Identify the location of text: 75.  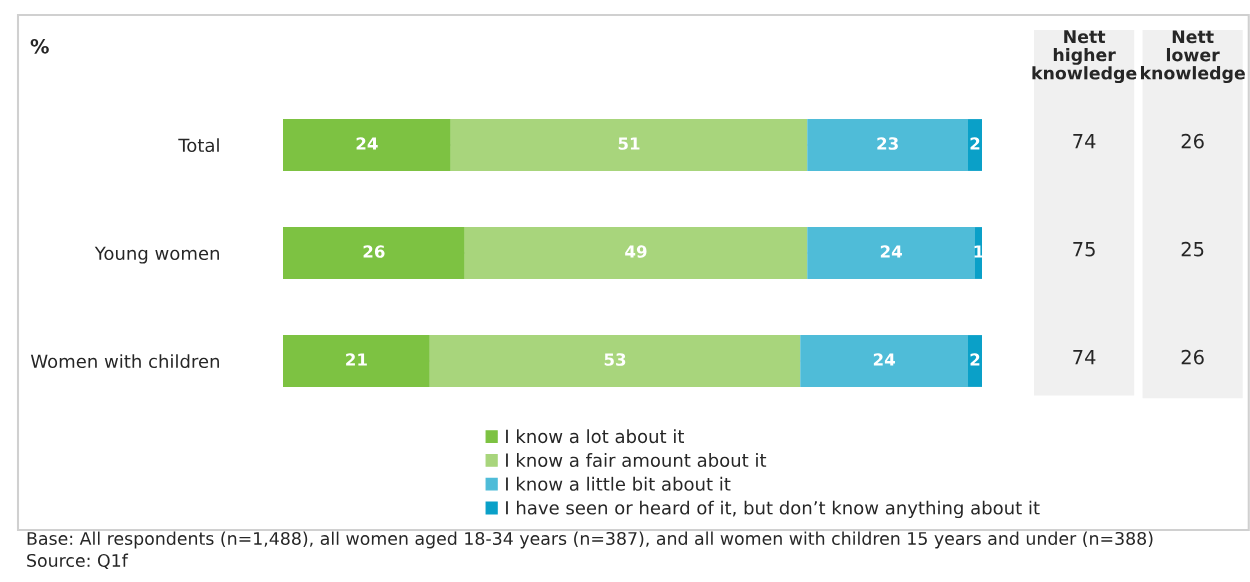
(1084, 249).